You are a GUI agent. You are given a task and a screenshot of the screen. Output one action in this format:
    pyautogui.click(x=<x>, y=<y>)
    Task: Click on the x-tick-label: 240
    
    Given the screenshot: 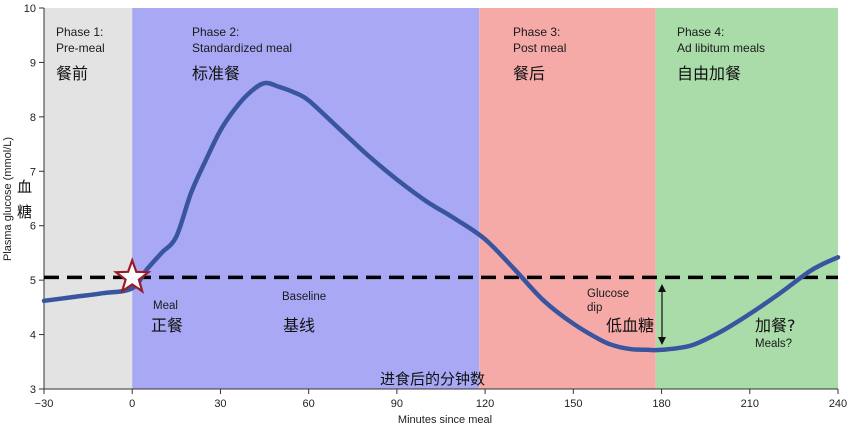 What is the action you would take?
    pyautogui.click(x=838, y=404)
    